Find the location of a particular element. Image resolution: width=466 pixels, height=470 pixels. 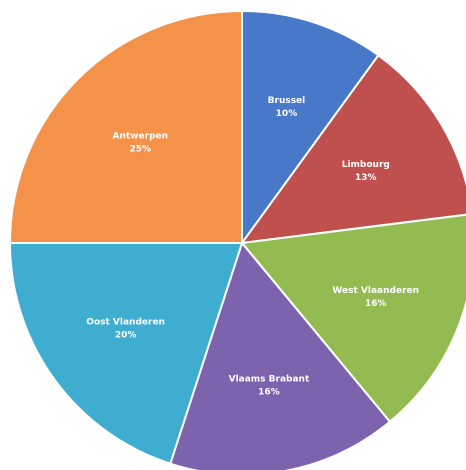

slice-percent-antwerpen: 25% is located at coordinates (141, 149).